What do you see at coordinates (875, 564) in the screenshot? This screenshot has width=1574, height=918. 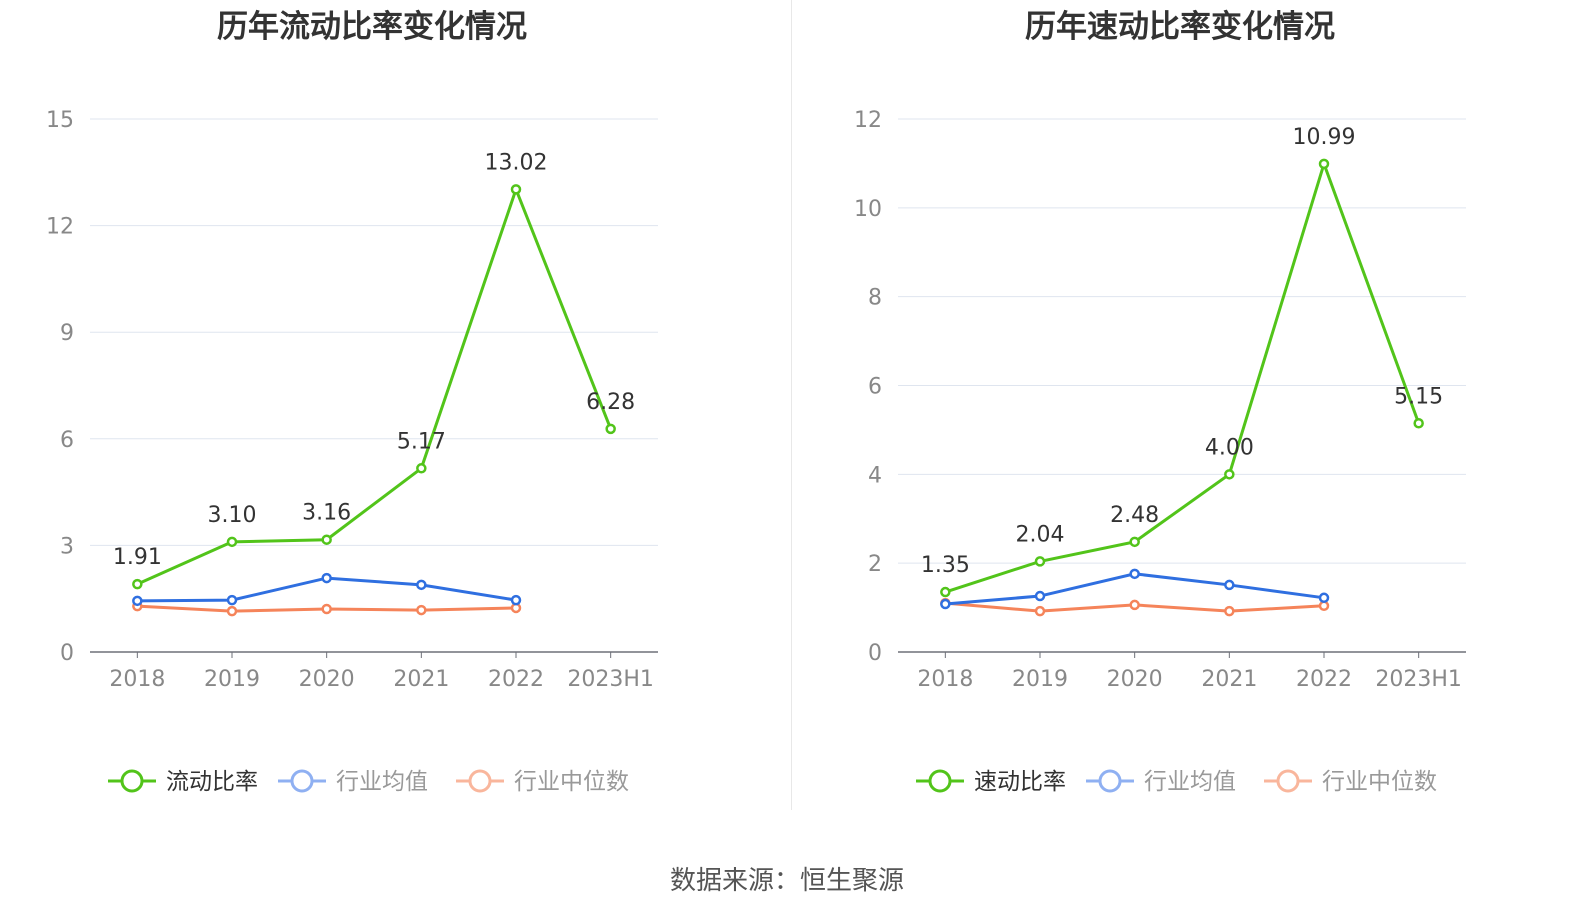 I see `y-tick-label: 2` at bounding box center [875, 564].